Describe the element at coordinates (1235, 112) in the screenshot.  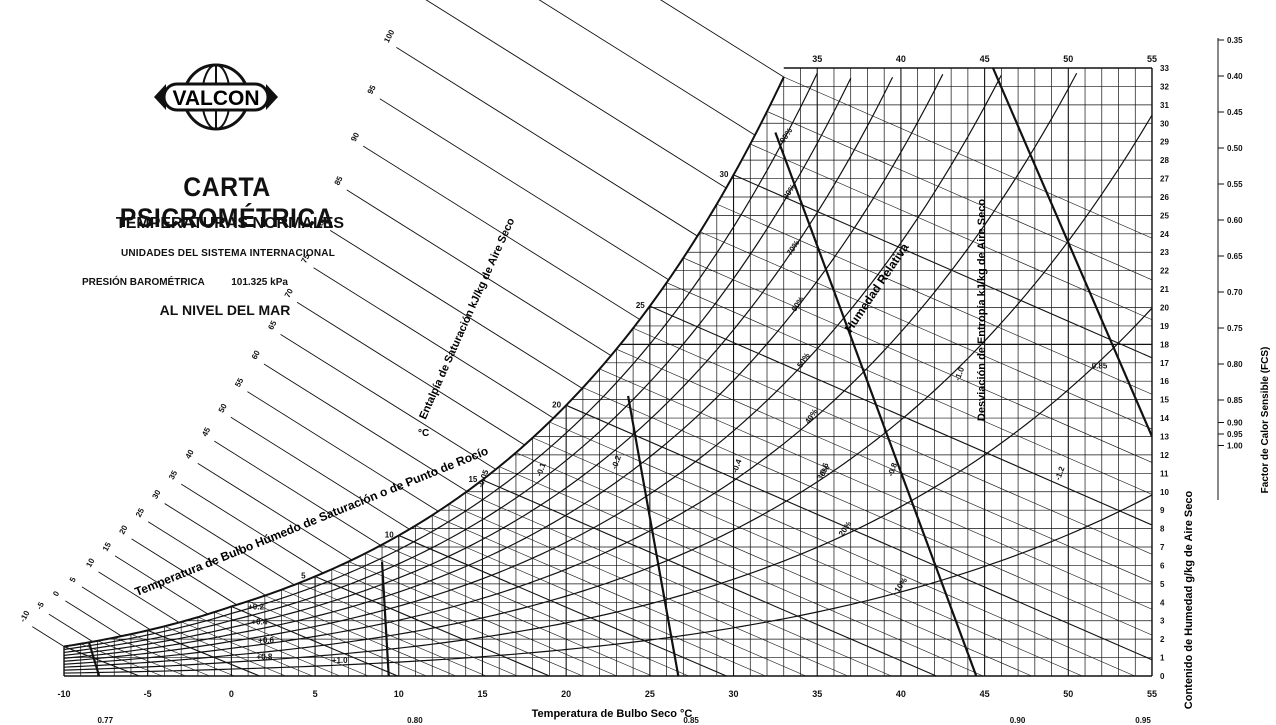
I see `shf-tick-label: 0.45` at that location.